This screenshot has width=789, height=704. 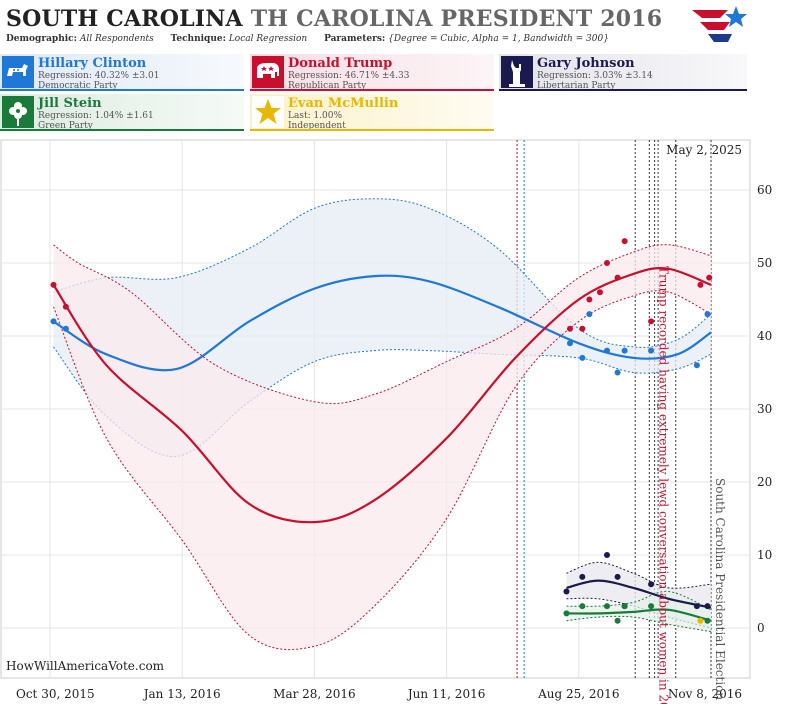 What do you see at coordinates (355, 39) in the screenshot?
I see `parameters-label: Parameters:` at bounding box center [355, 39].